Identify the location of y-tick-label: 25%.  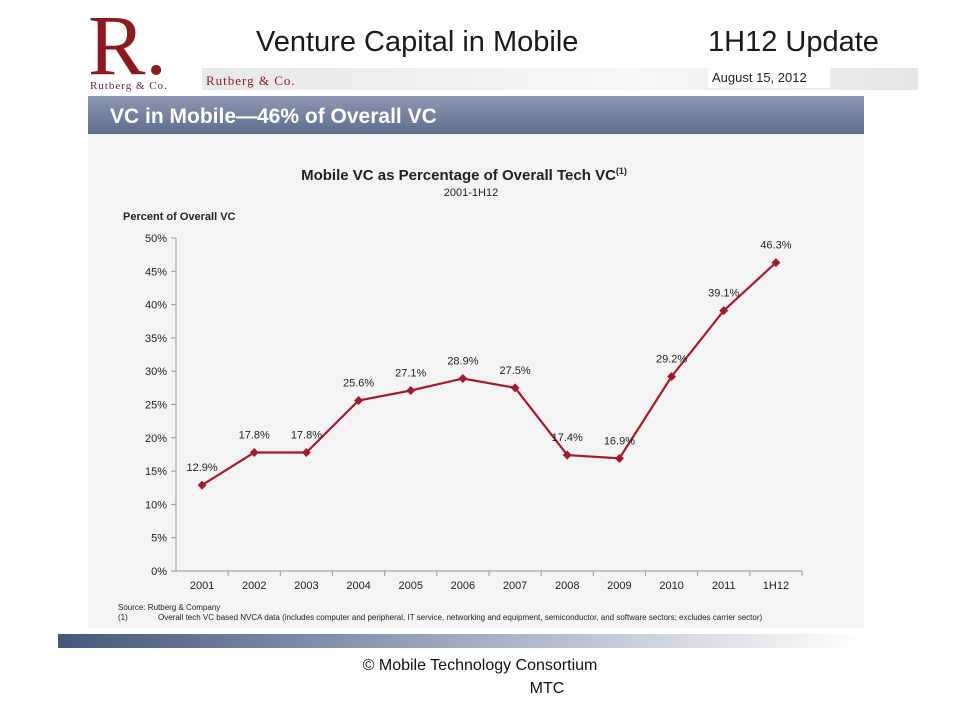
(156, 406).